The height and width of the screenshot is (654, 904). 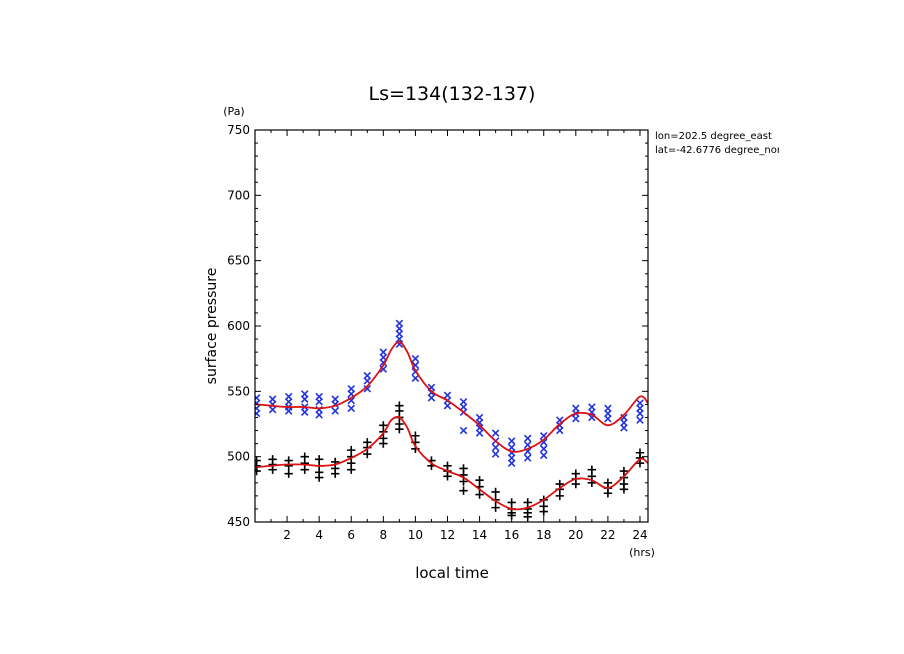 What do you see at coordinates (713, 136) in the screenshot?
I see `lon-annotation: lon=202.5 degree_east` at bounding box center [713, 136].